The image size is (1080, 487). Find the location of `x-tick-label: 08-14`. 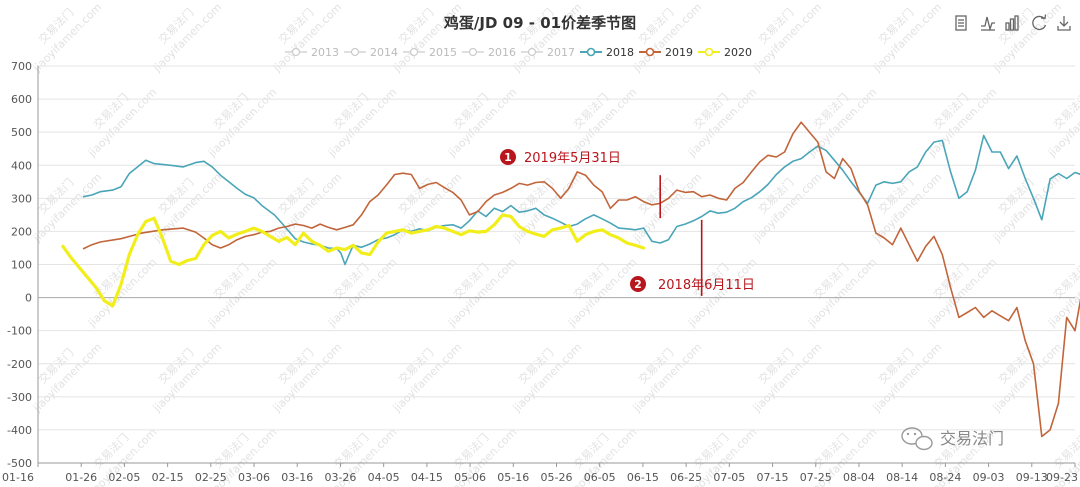

x-tick-label: 08-14 is located at coordinates (902, 477).